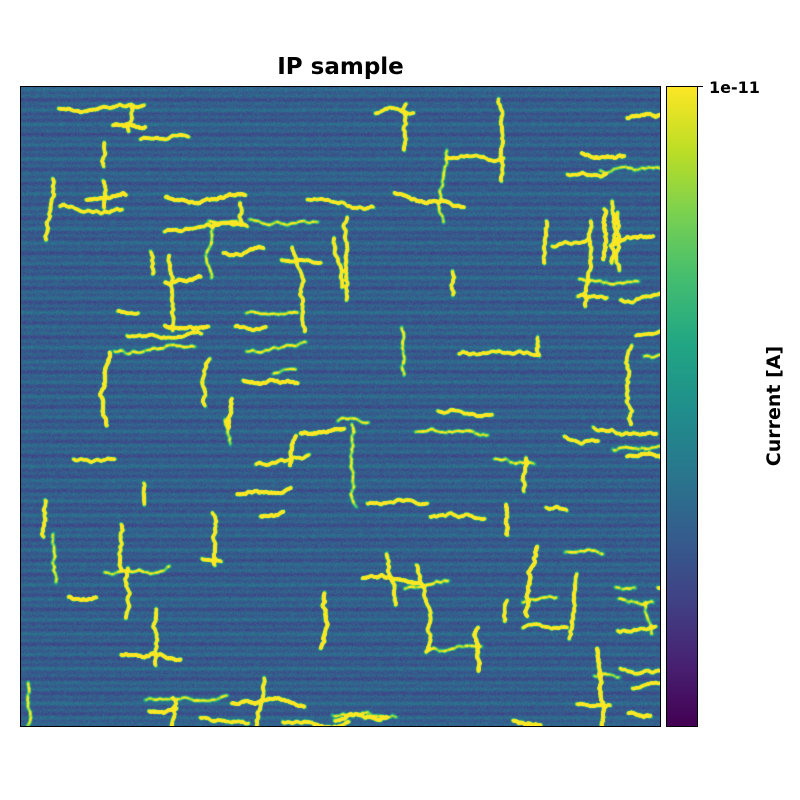 The width and height of the screenshot is (800, 800). I want to click on chart-title: IP sample, so click(340, 67).